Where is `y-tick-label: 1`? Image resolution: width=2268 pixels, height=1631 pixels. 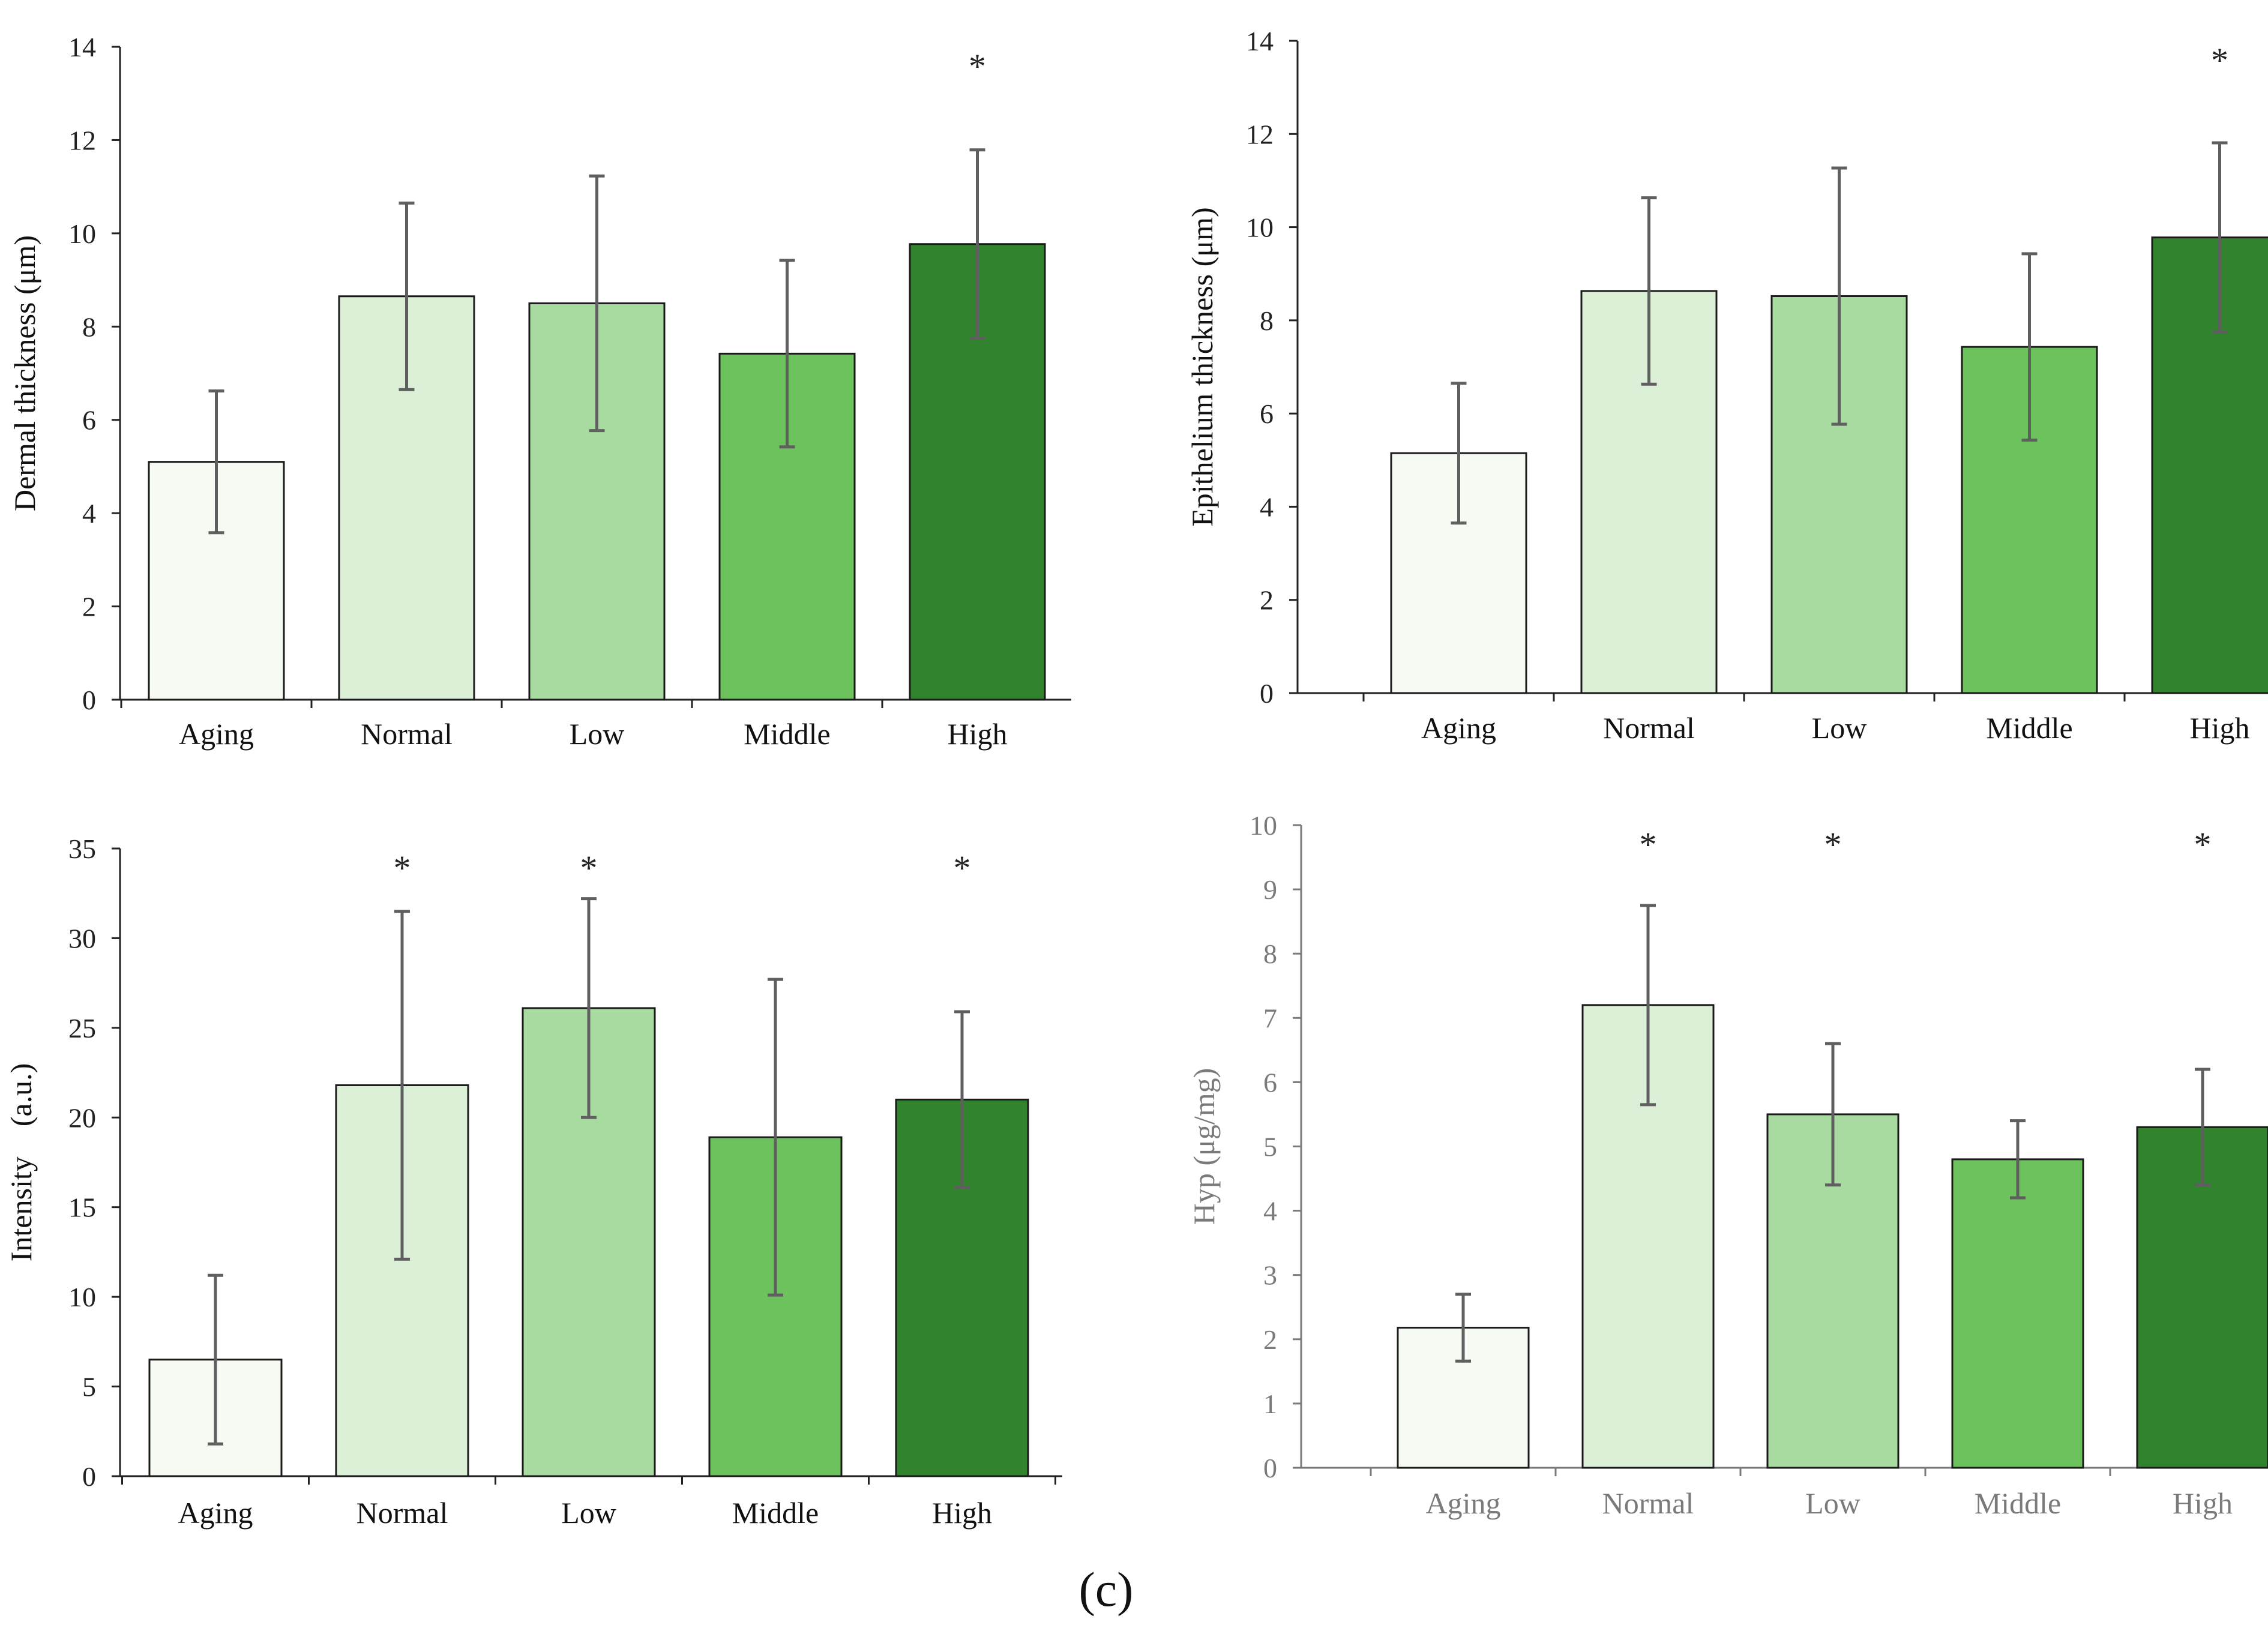
y-tick-label: 1 is located at coordinates (1270, 1404).